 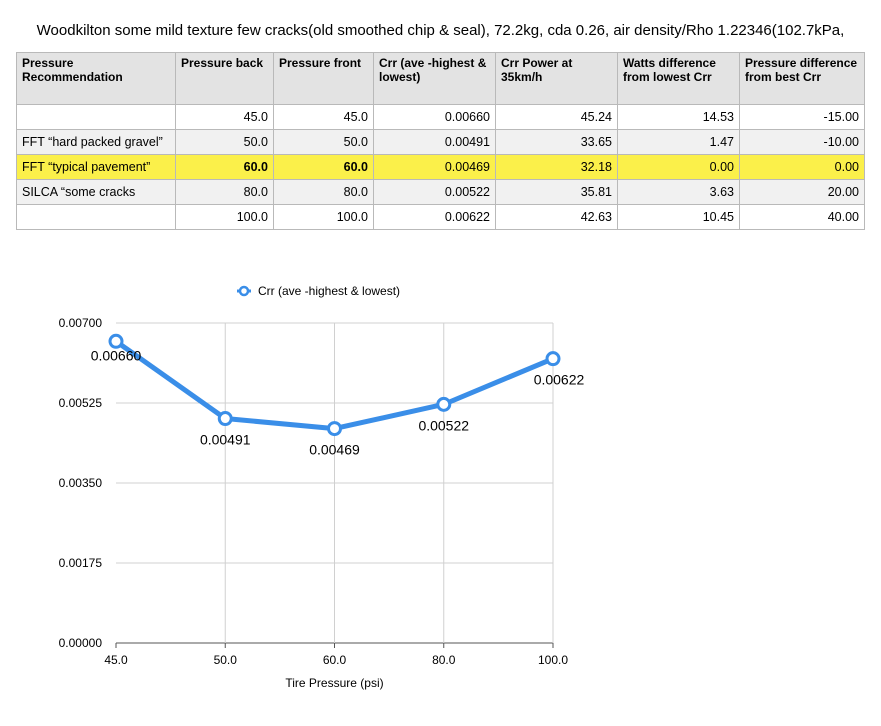 What do you see at coordinates (81, 563) in the screenshot?
I see `y-tick-label: 0.00175` at bounding box center [81, 563].